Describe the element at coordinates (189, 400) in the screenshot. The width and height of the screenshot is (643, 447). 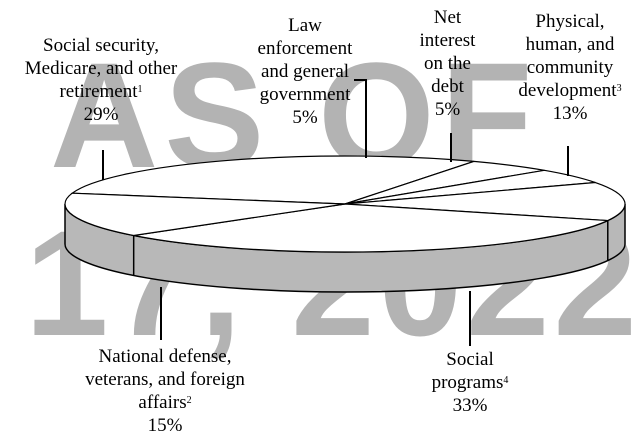
I see `footnote-marker: 2` at that location.